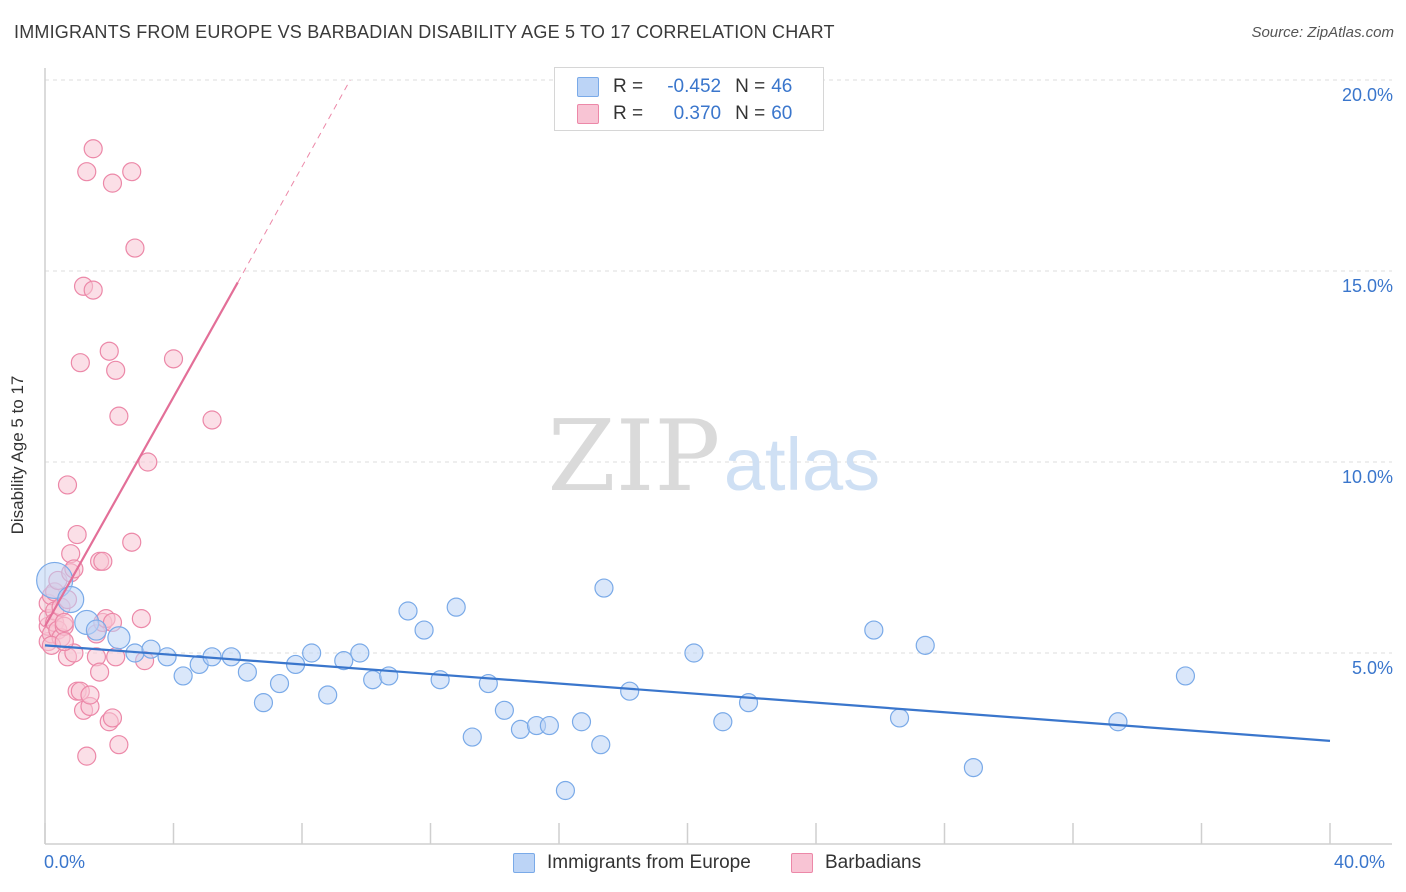 Image resolution: width=1406 pixels, height=892 pixels. Describe the element at coordinates (1367, 286) in the screenshot. I see `y-tick-label: 15.0%` at that location.